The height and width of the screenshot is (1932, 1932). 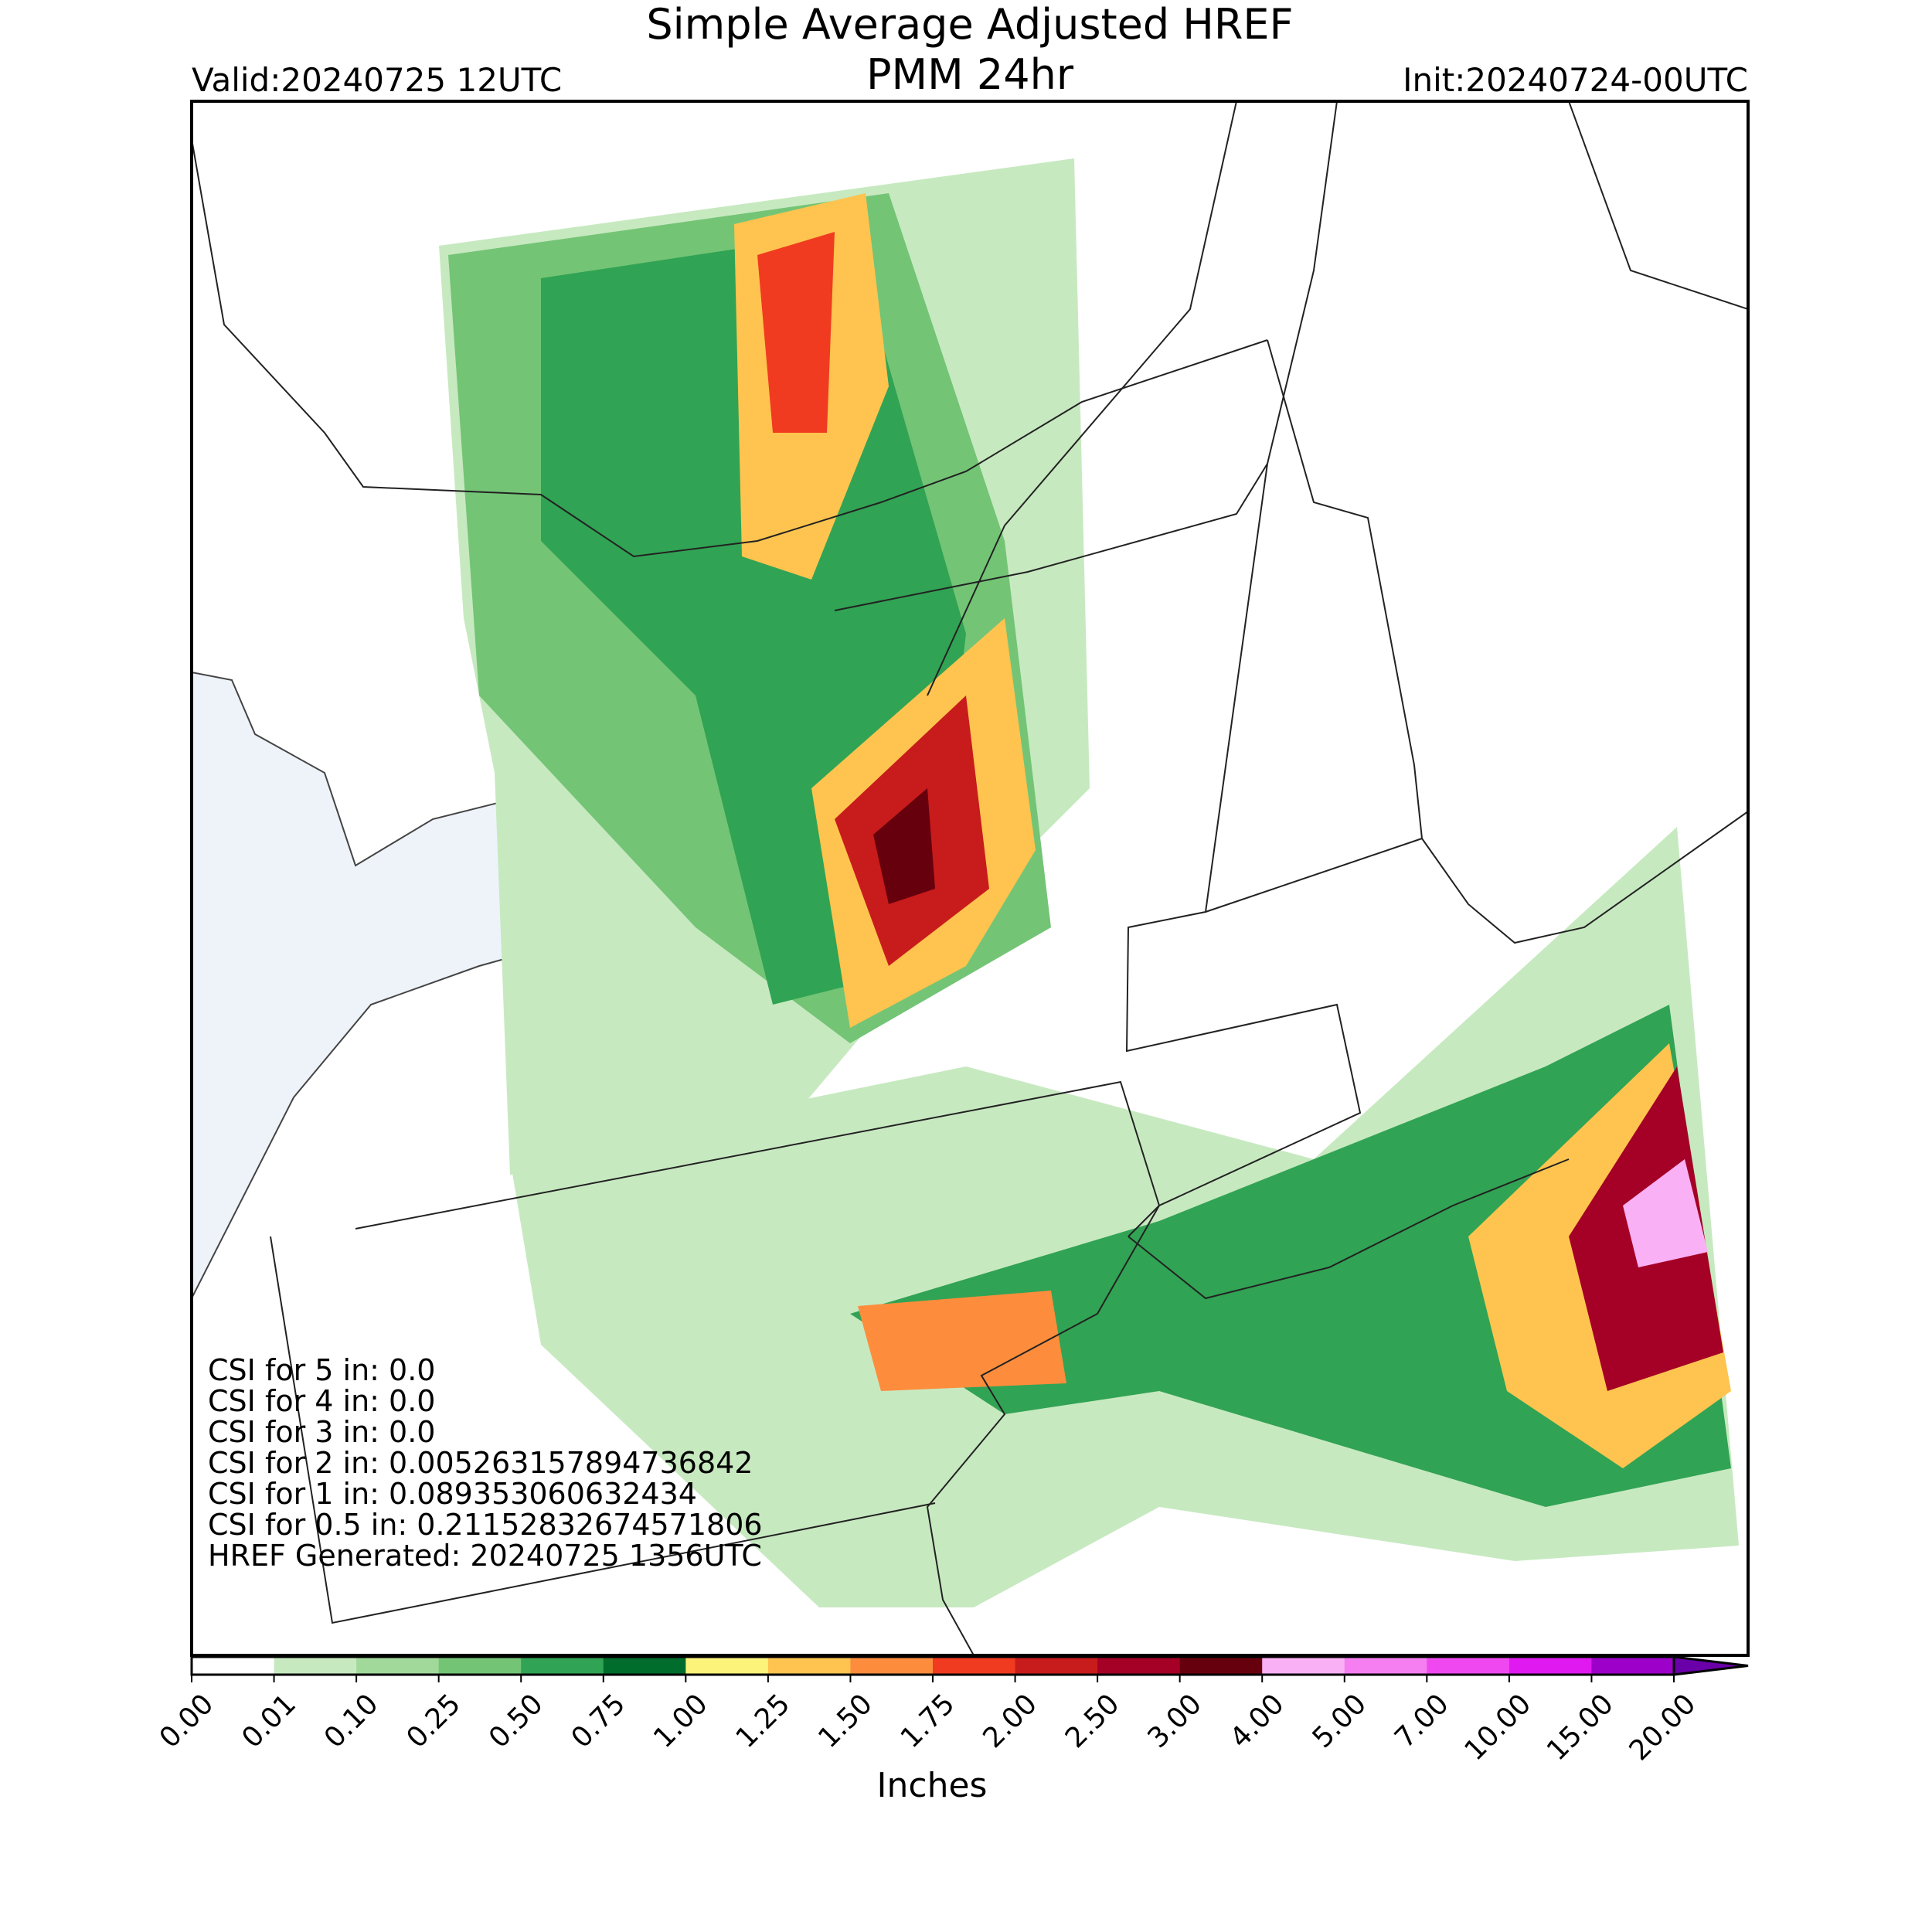 What do you see at coordinates (1663, 1728) in the screenshot?
I see `colorbar-tick-label: 20.00` at bounding box center [1663, 1728].